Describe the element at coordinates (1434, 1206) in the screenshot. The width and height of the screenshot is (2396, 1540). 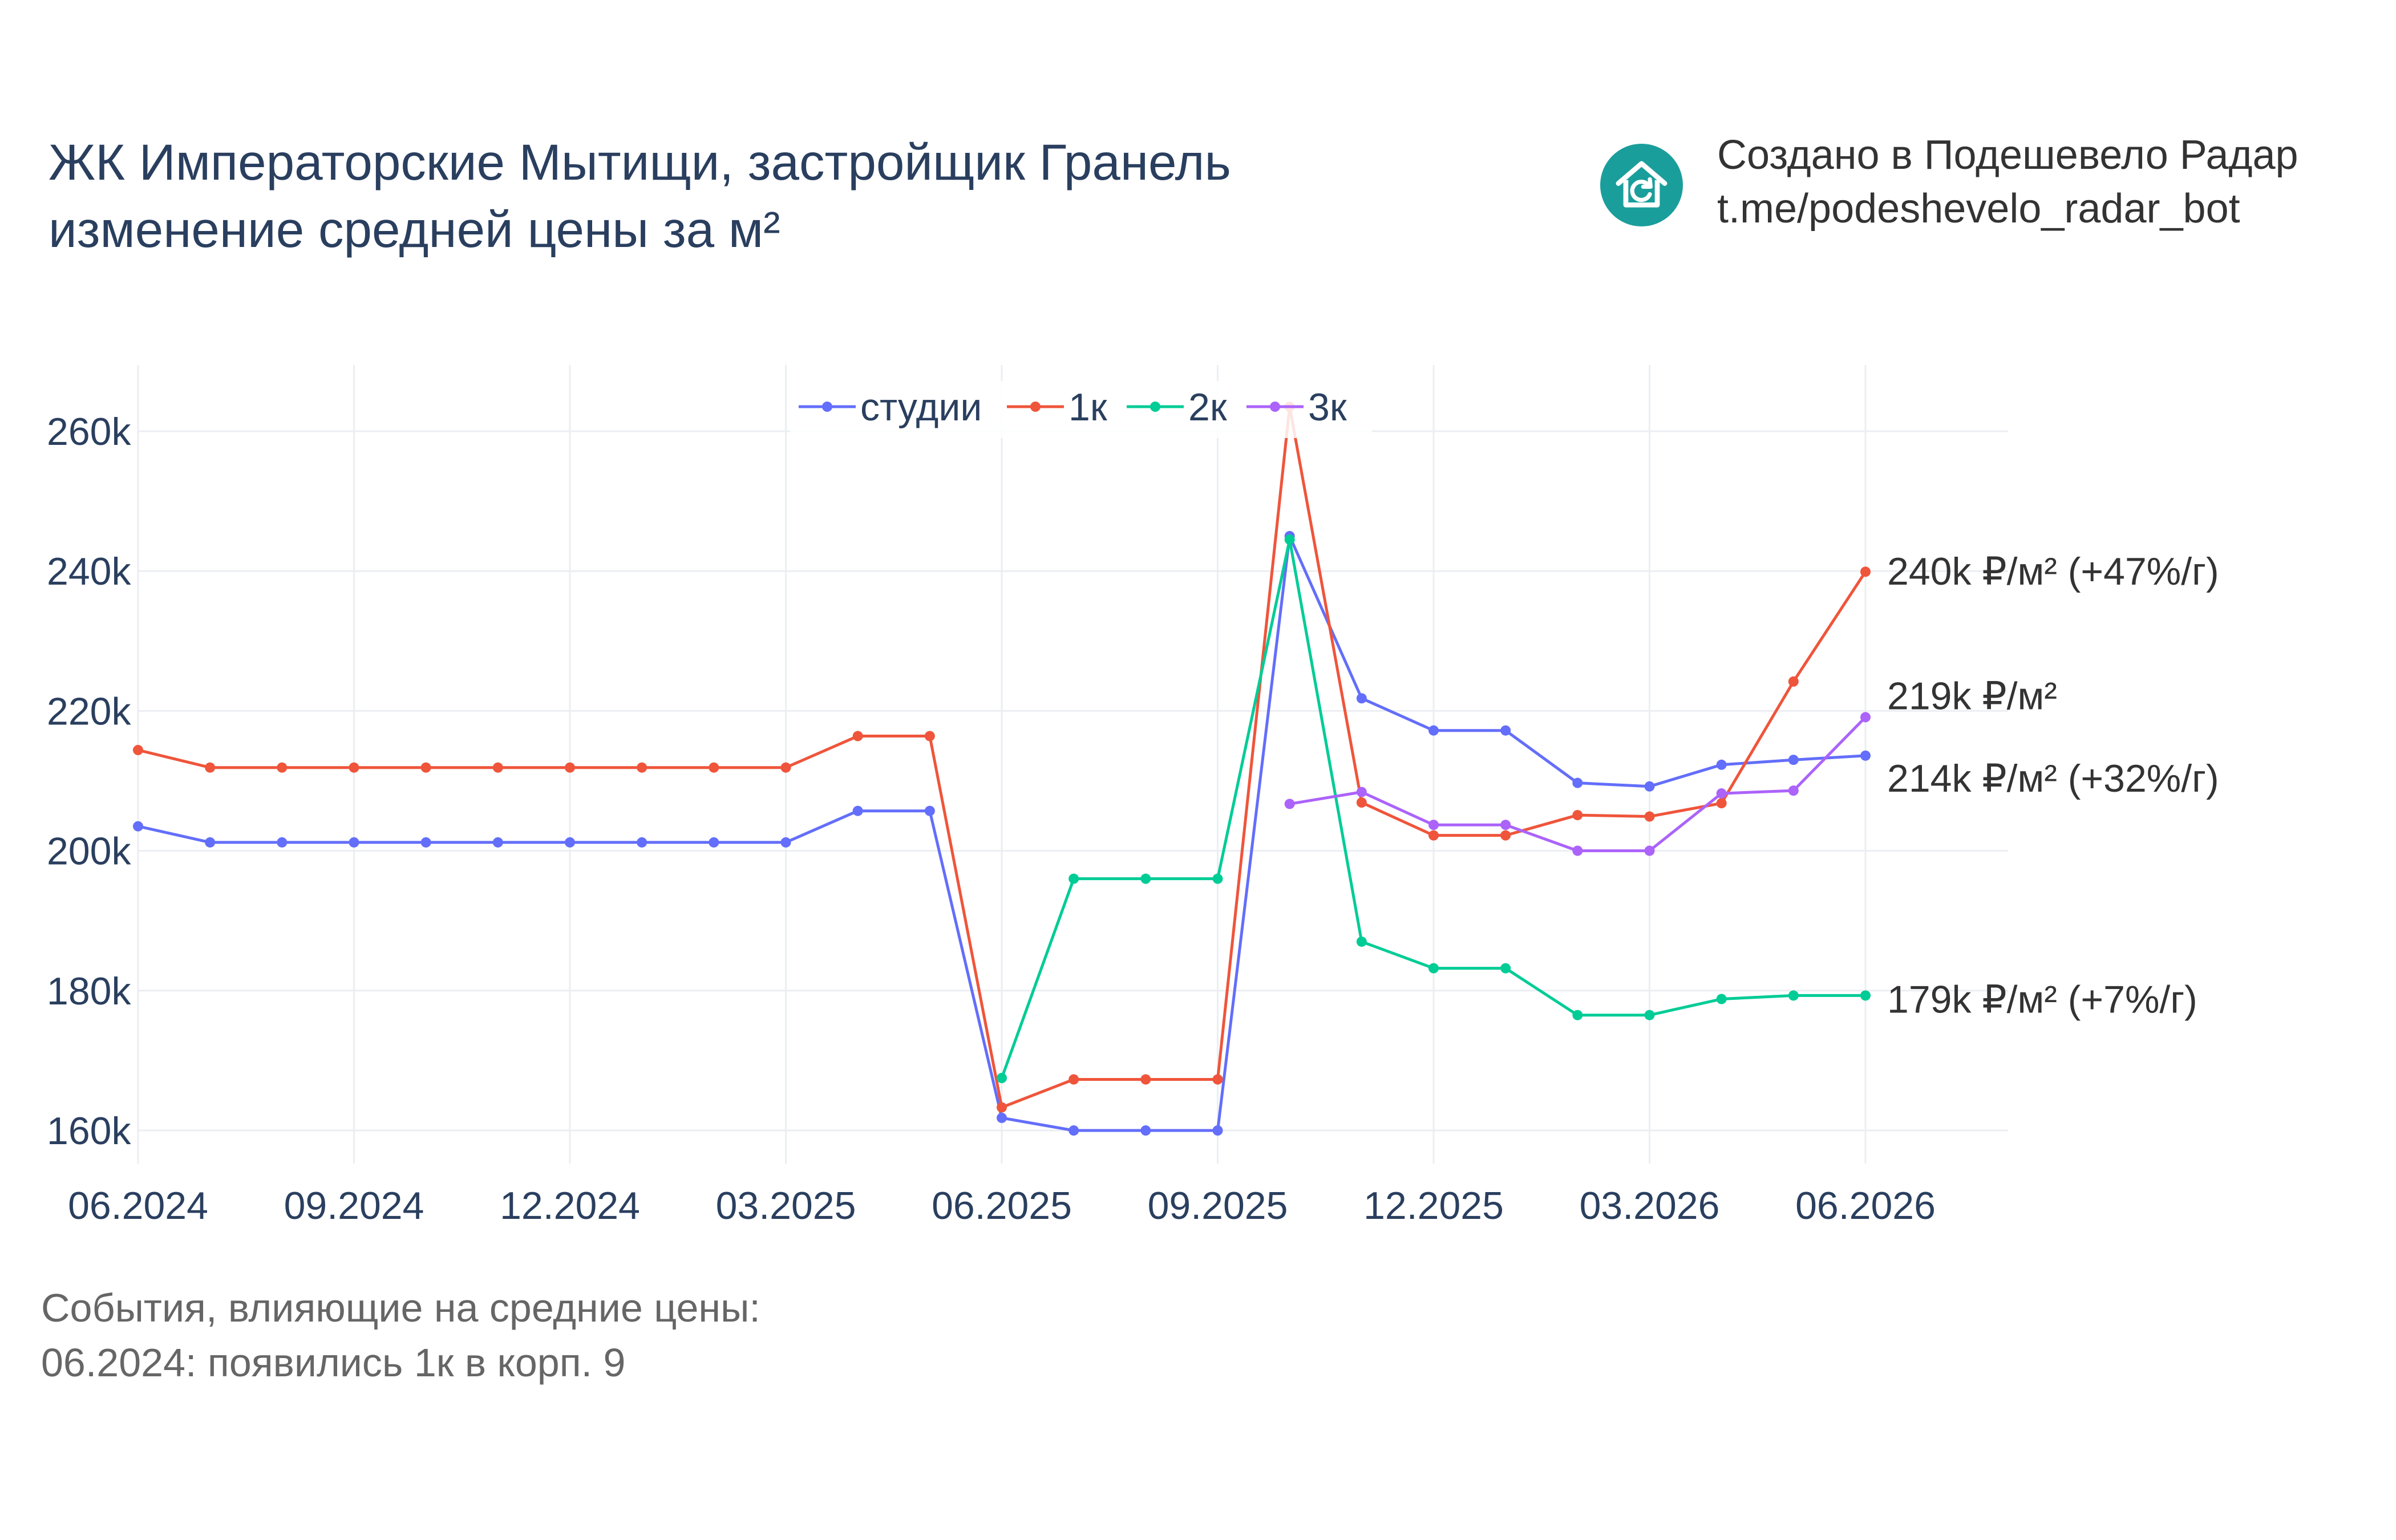
I see `x-tick-label: 12.2025` at that location.